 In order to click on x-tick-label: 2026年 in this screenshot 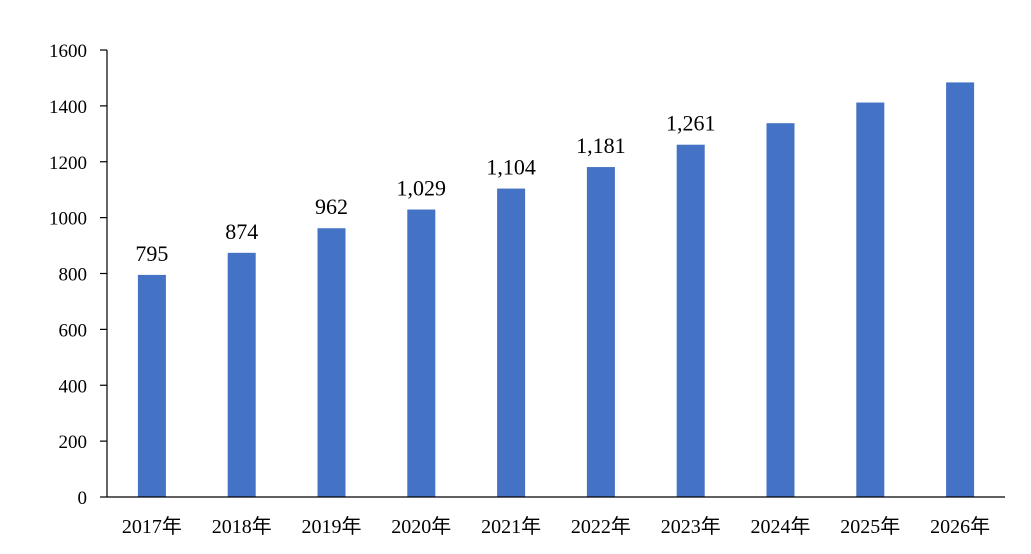, I will do `click(960, 526)`.